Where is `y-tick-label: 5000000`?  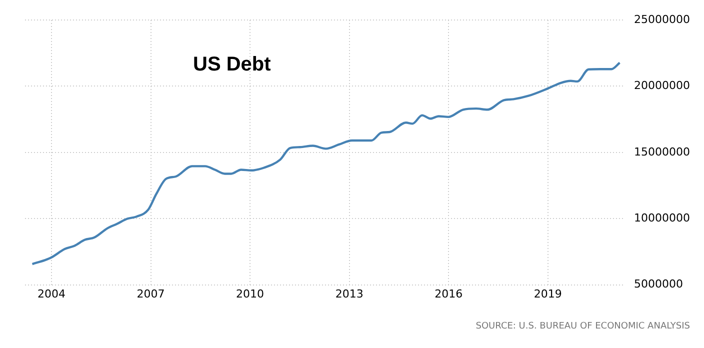
y-tick-label: 5000000 is located at coordinates (659, 284).